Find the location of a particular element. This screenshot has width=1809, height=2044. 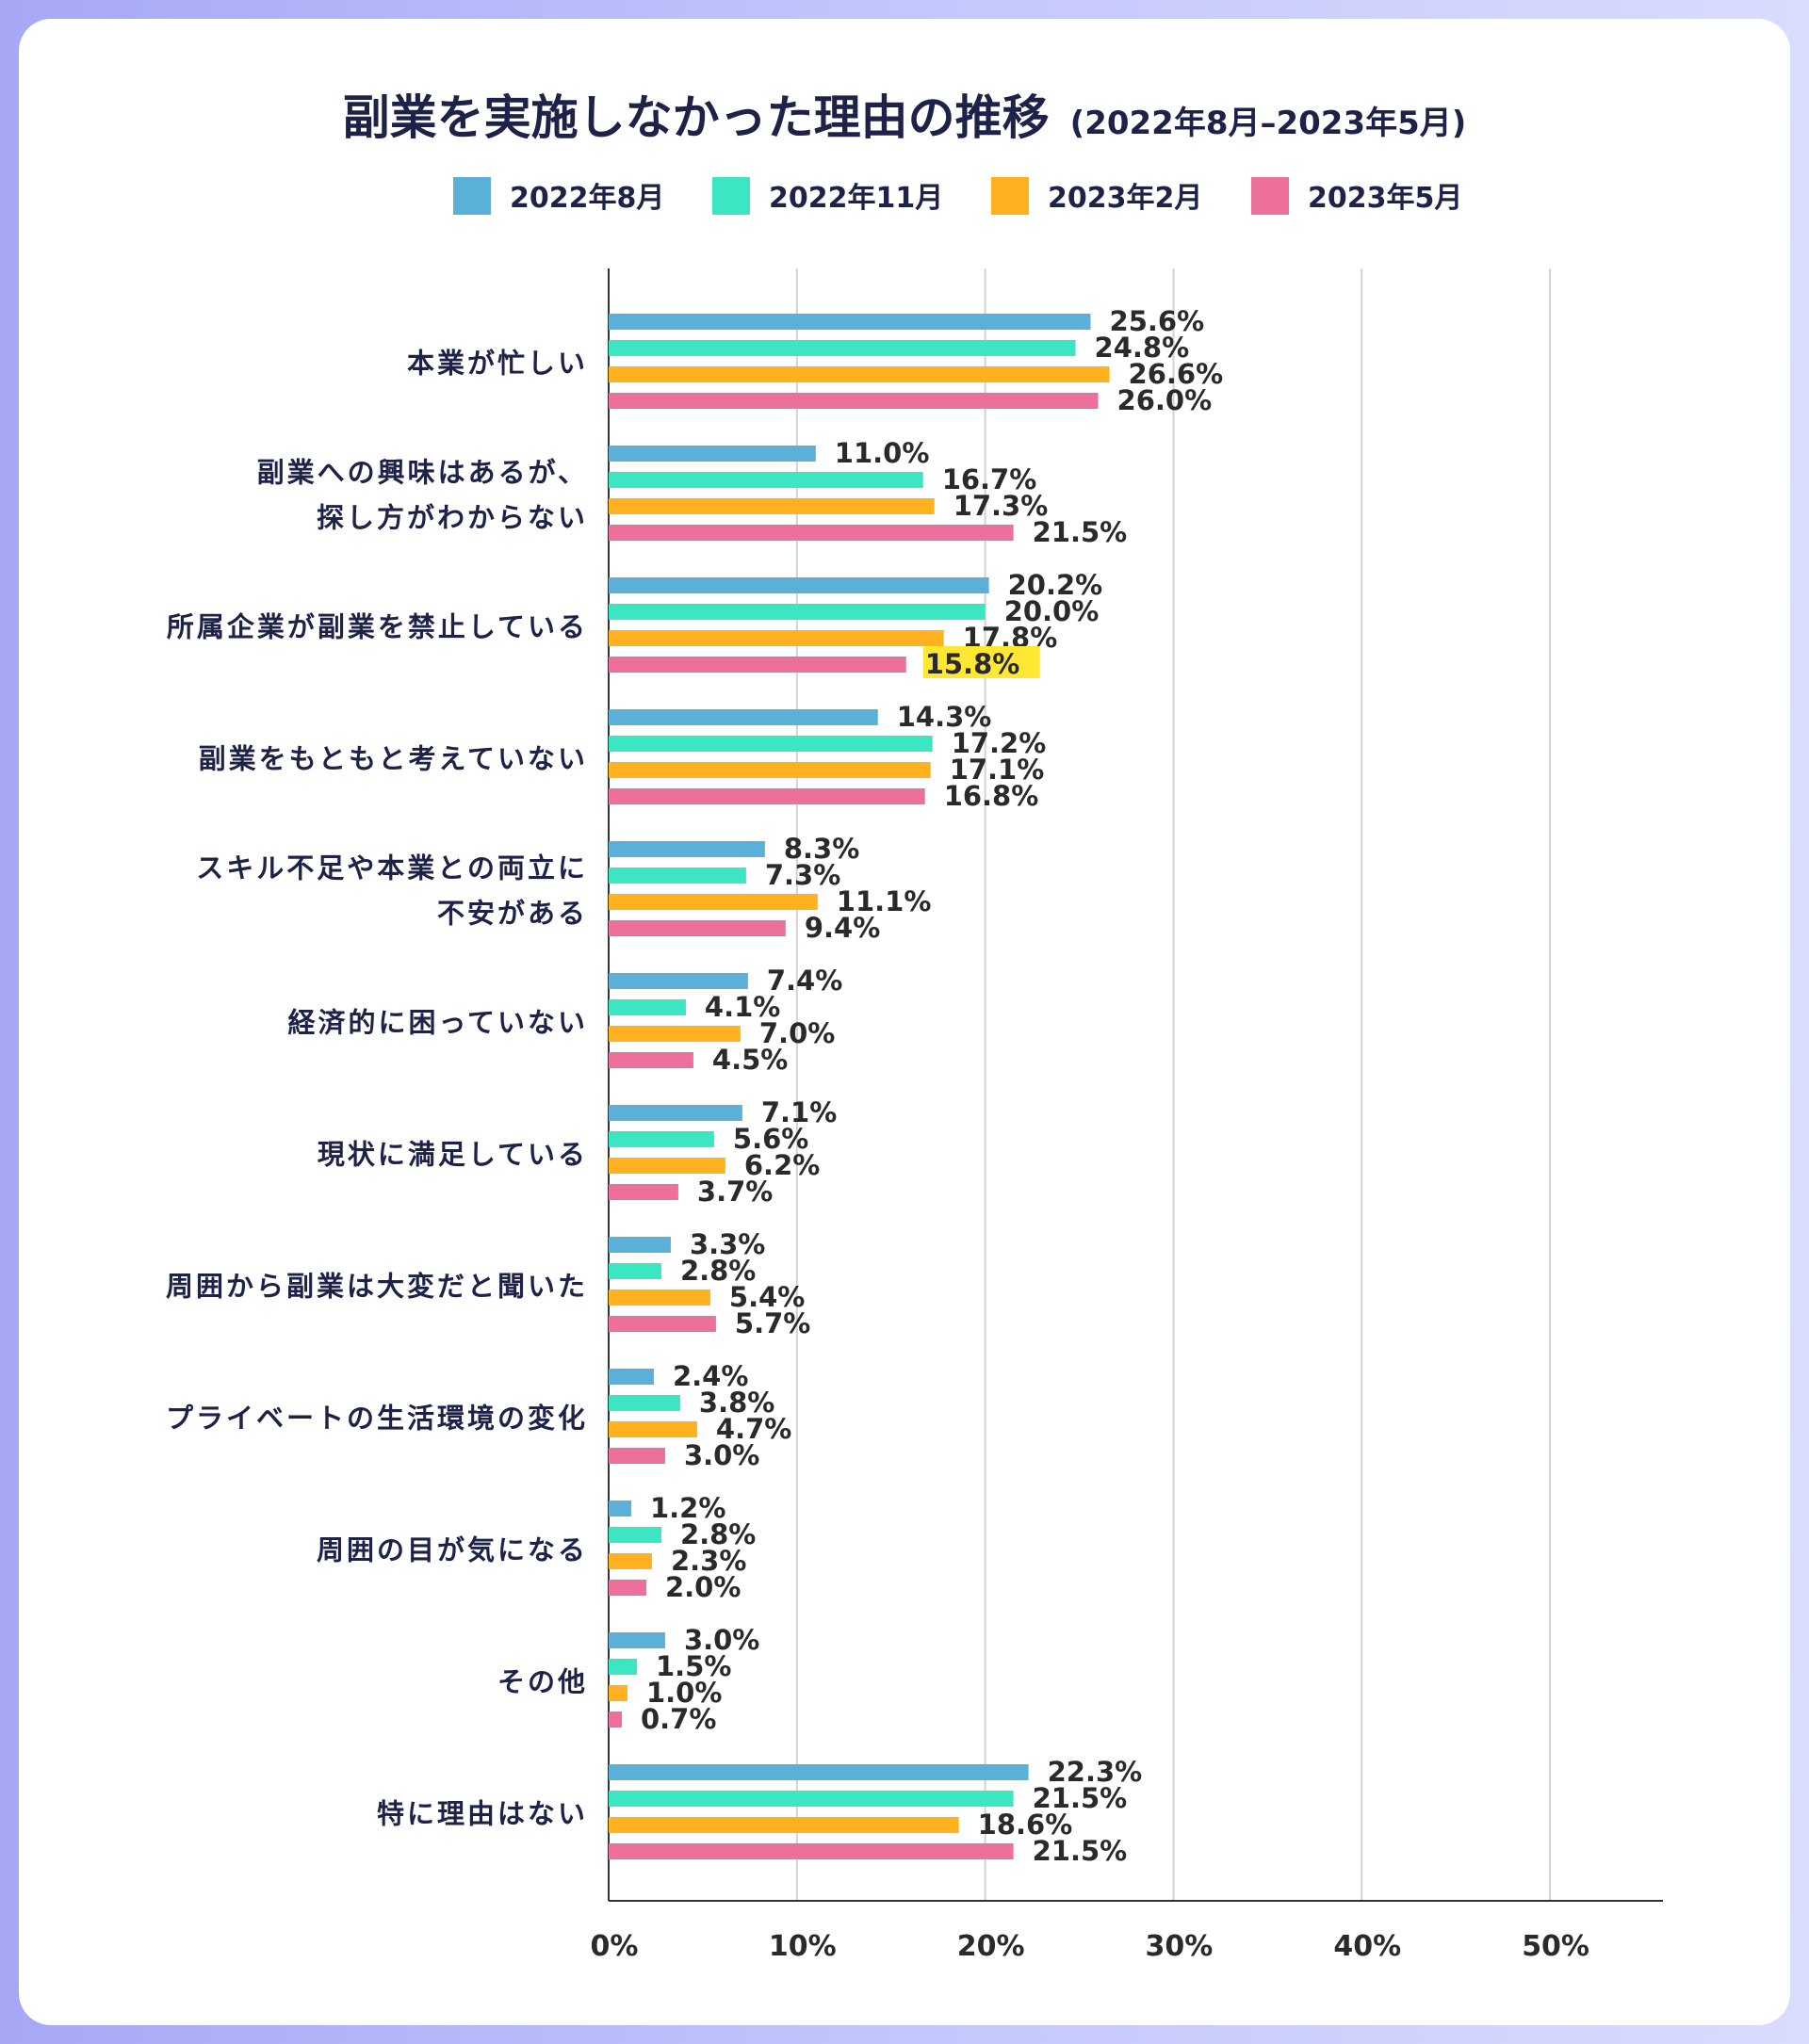

x-tick-label-10: 10% is located at coordinates (803, 1946).